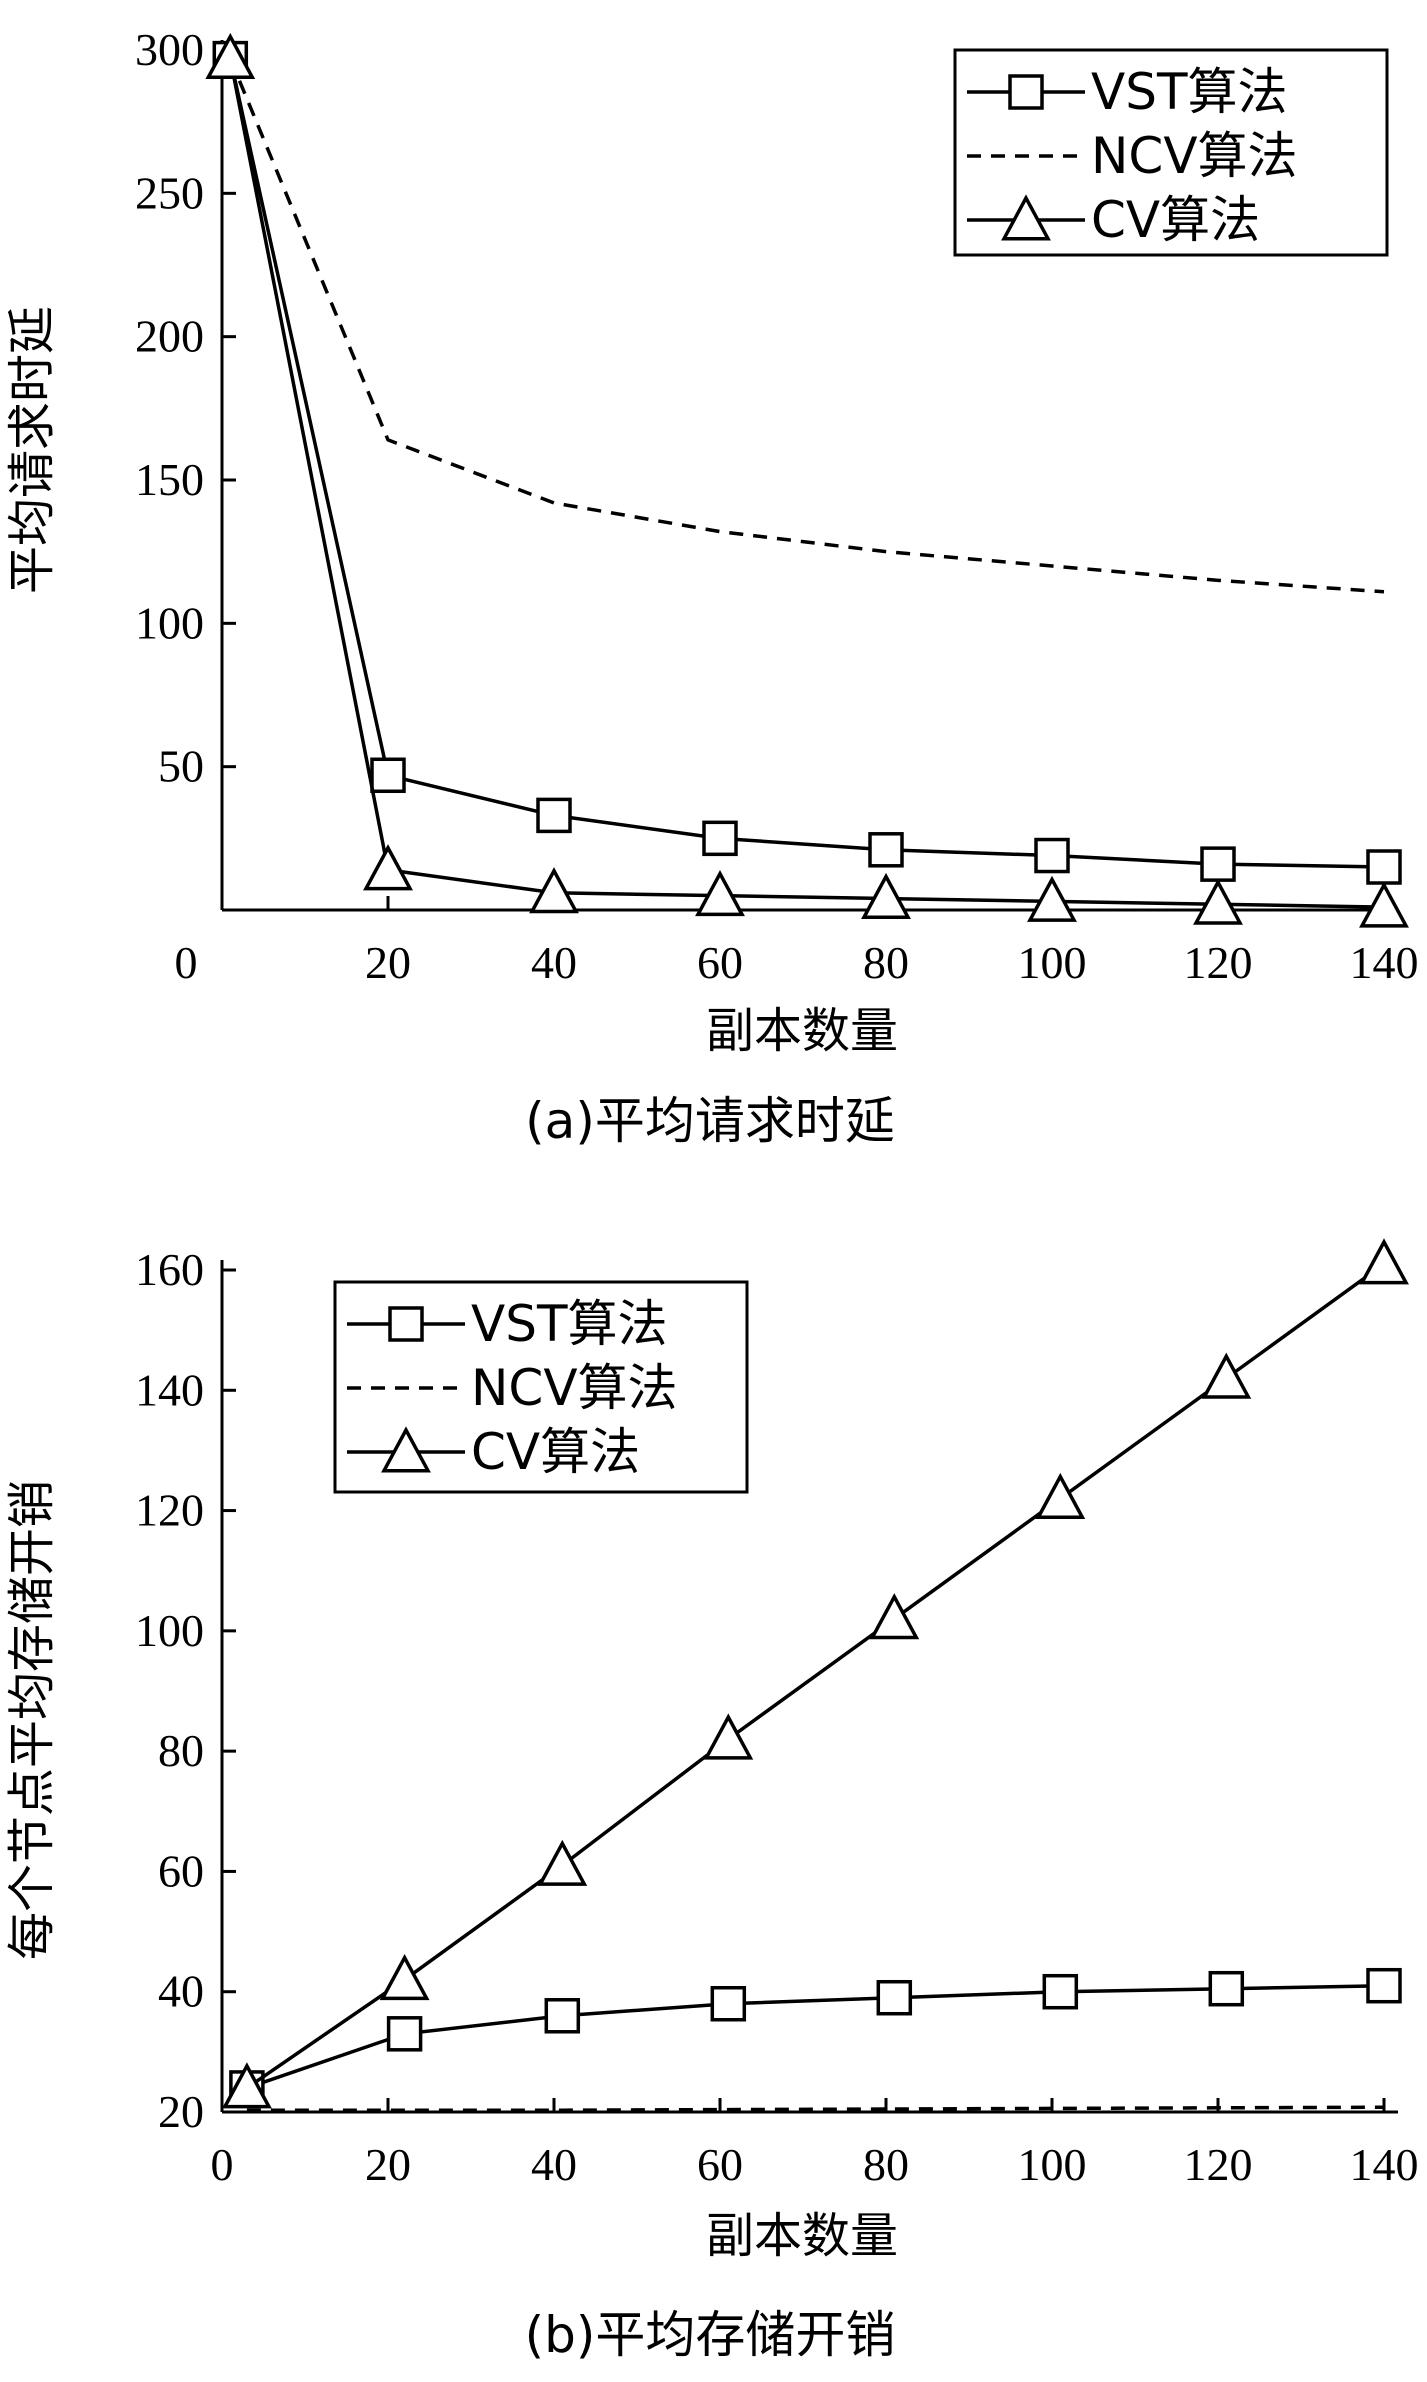  Describe the element at coordinates (169, 1389) in the screenshot. I see `chart-b-y-tick-label: 140` at that location.